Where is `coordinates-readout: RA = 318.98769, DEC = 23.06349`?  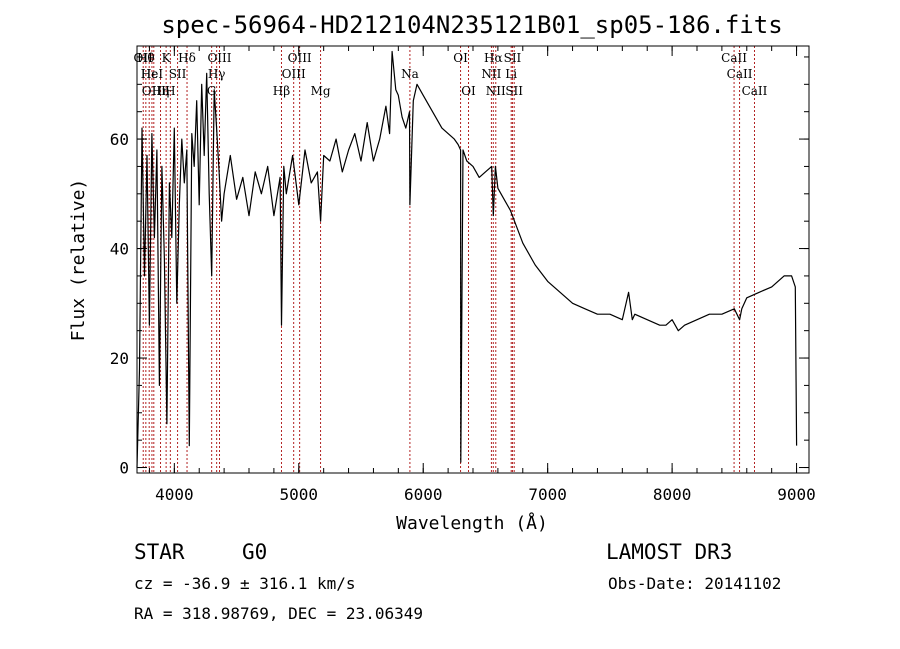
coordinates-readout: RA = 318.98769, DEC = 23.06349 is located at coordinates (278, 613).